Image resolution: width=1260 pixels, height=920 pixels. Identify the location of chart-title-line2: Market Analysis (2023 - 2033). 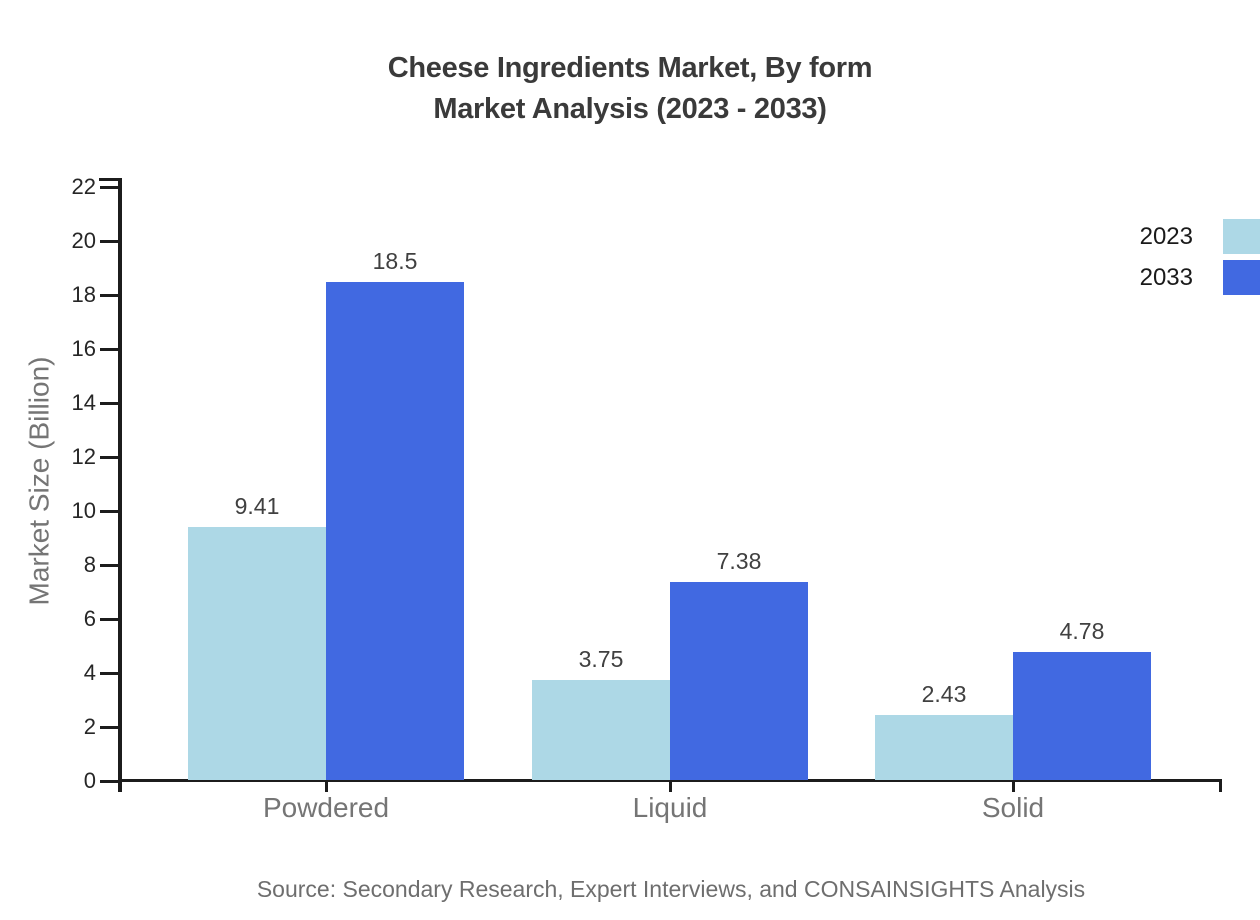
(630, 109).